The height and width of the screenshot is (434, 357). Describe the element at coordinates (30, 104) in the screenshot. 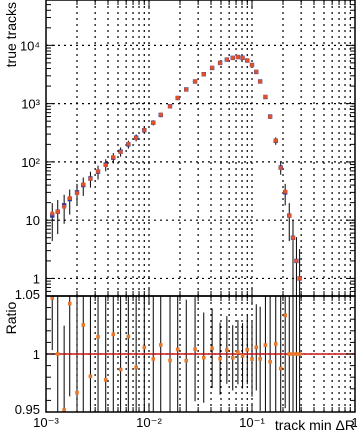

I see `y-tick-label: 10³` at that location.